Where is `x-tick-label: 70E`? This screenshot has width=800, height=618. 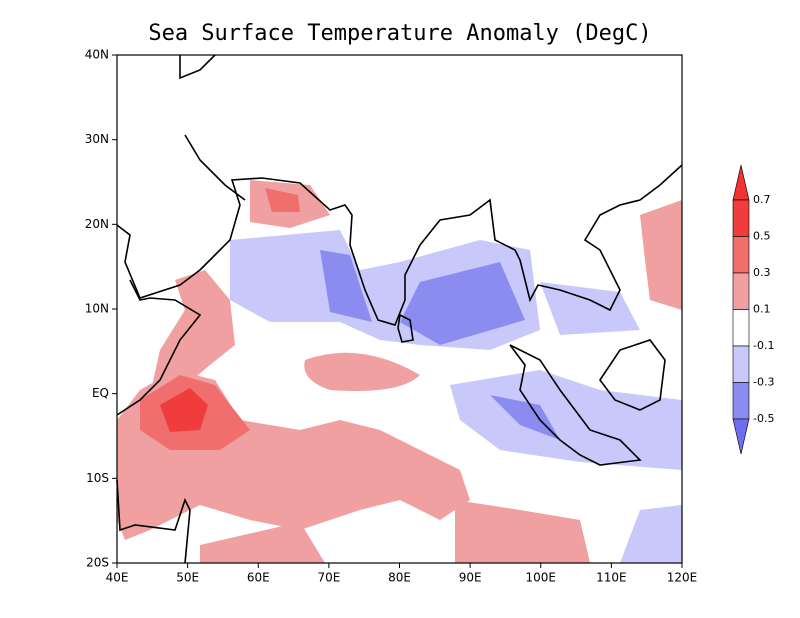
x-tick-label: 70E is located at coordinates (328, 578).